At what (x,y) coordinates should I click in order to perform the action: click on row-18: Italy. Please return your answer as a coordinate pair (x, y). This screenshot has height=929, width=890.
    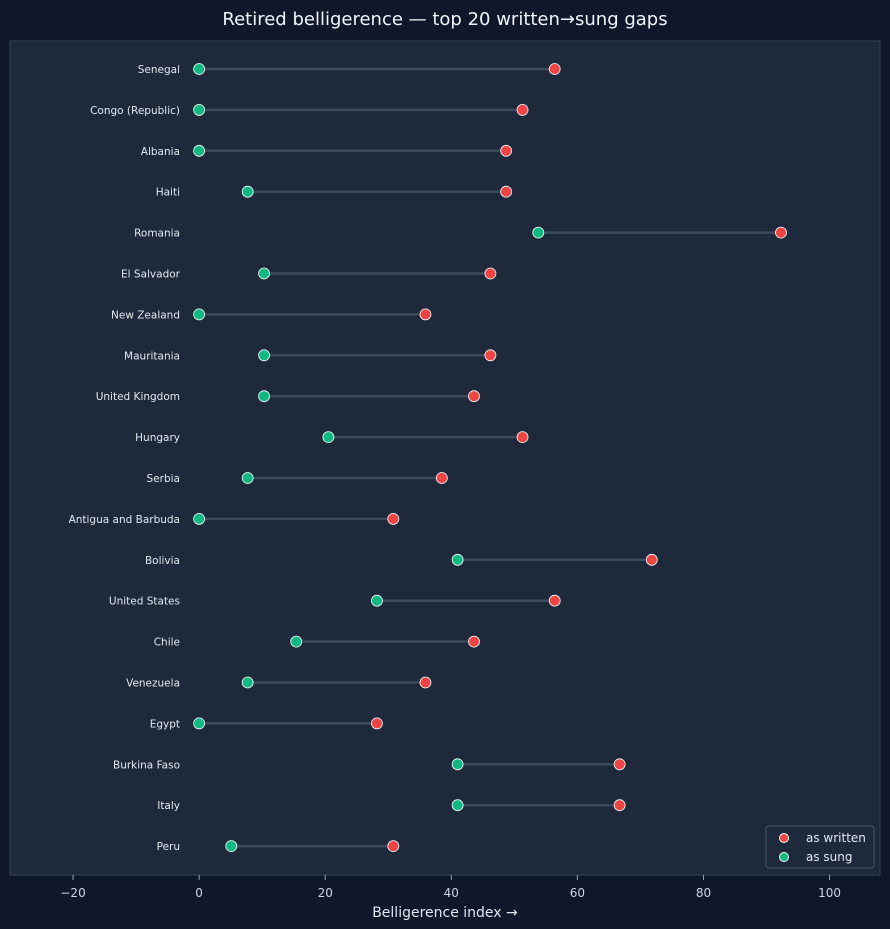
    Looking at the image, I should click on (391, 805).